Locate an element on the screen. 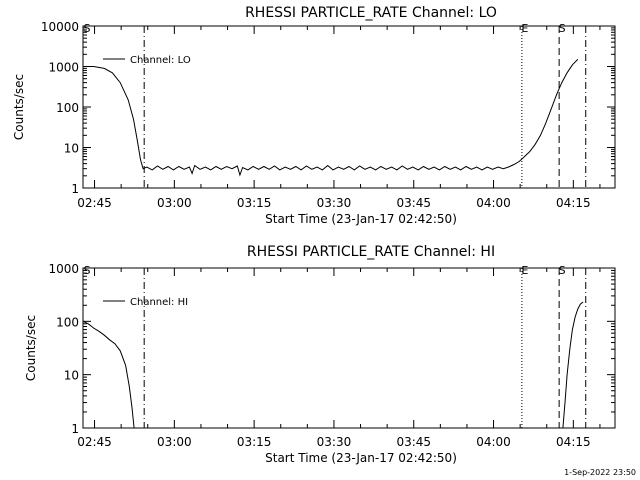 This screenshot has height=480, width=640. chart-title: RHESSI PARTICLE_RATE Channel: HI is located at coordinates (371, 252).